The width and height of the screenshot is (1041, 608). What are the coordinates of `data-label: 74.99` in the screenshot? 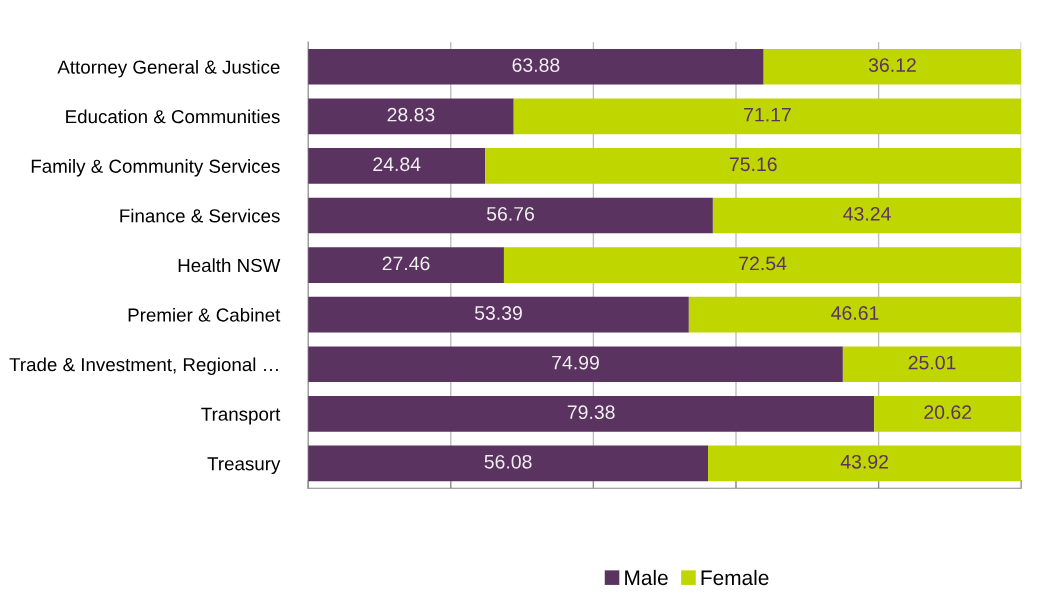 It's located at (575, 362).